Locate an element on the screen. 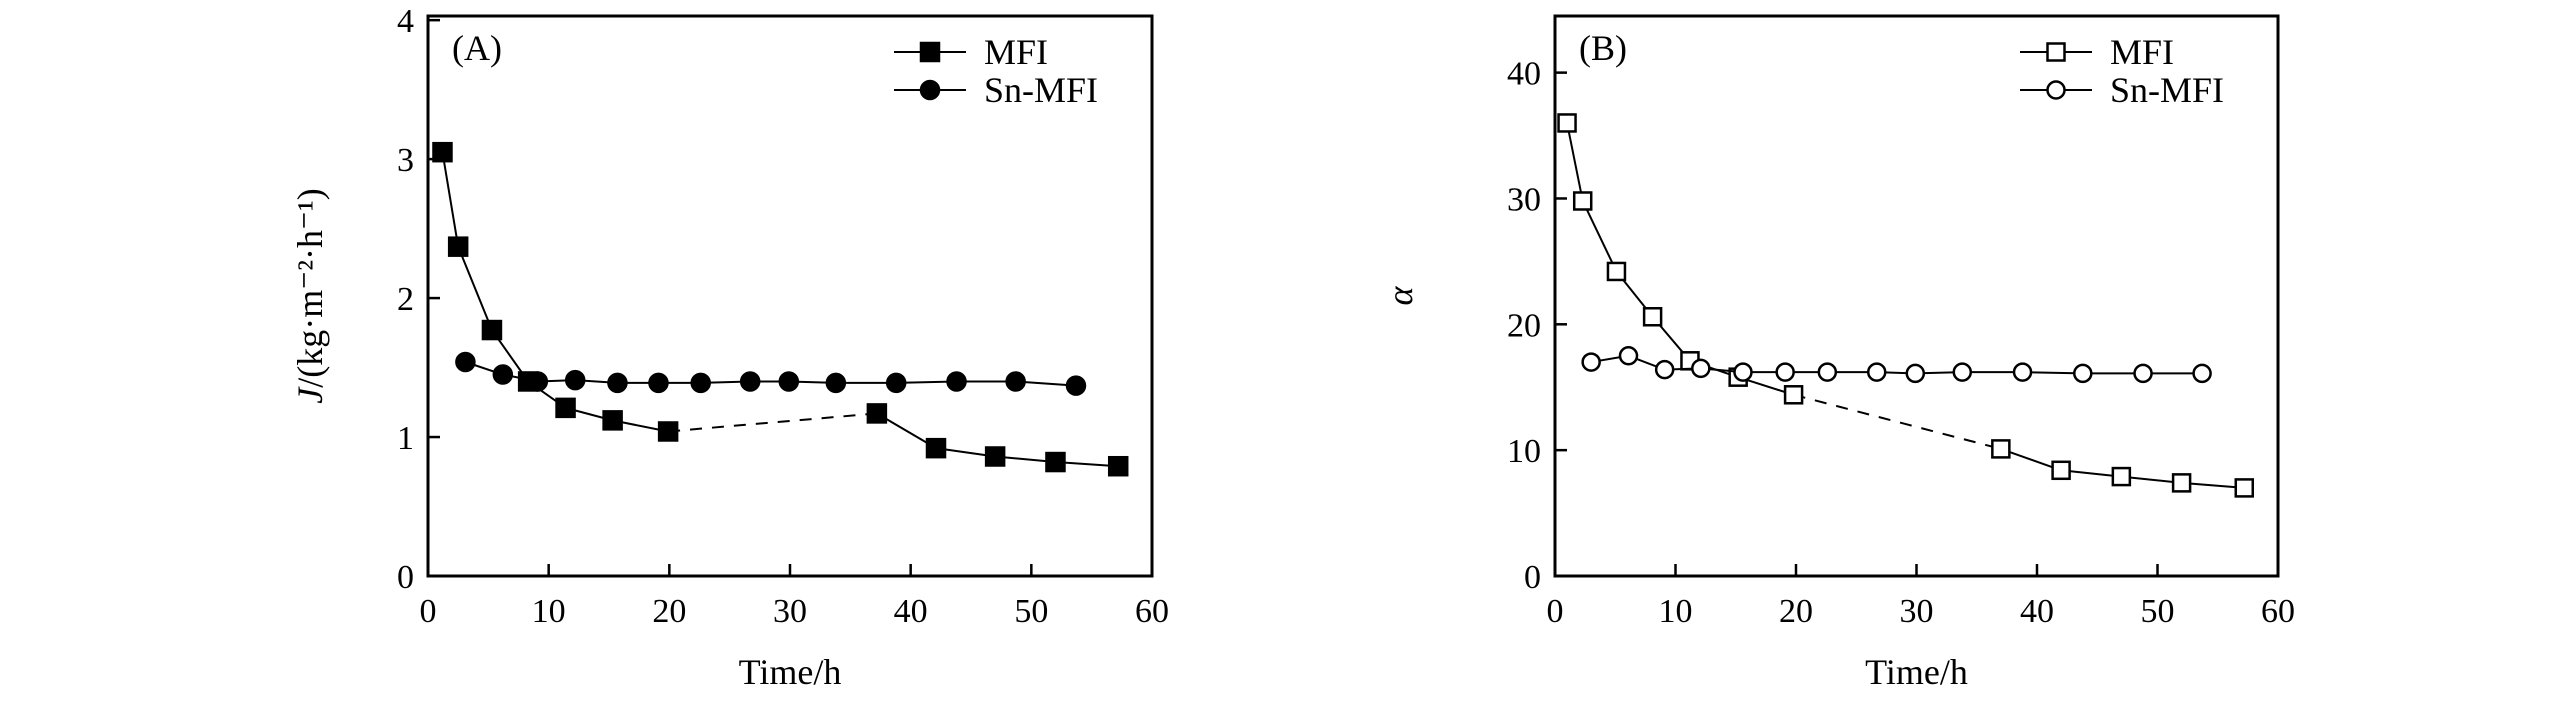 The height and width of the screenshot is (709, 2567). x-tick-label: 30 is located at coordinates (790, 611).